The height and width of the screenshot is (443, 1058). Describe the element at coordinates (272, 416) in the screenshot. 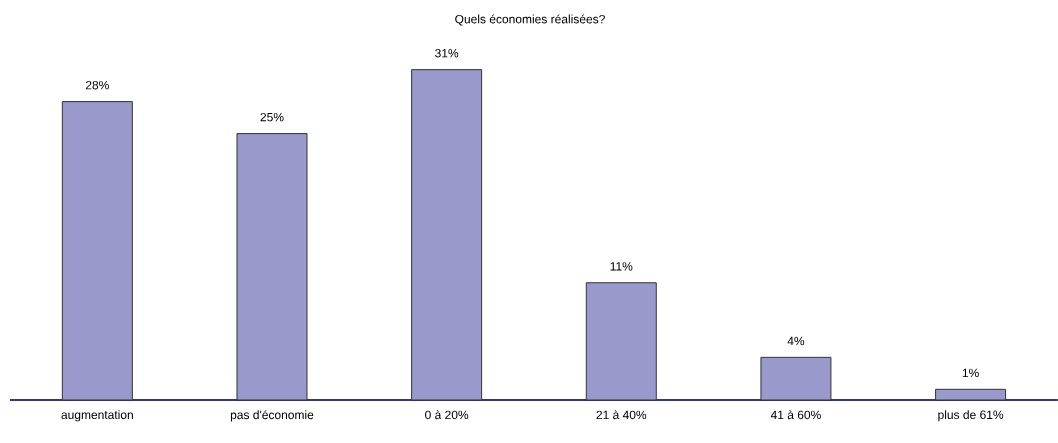

I see `x-tick-label: pas d'économie` at that location.